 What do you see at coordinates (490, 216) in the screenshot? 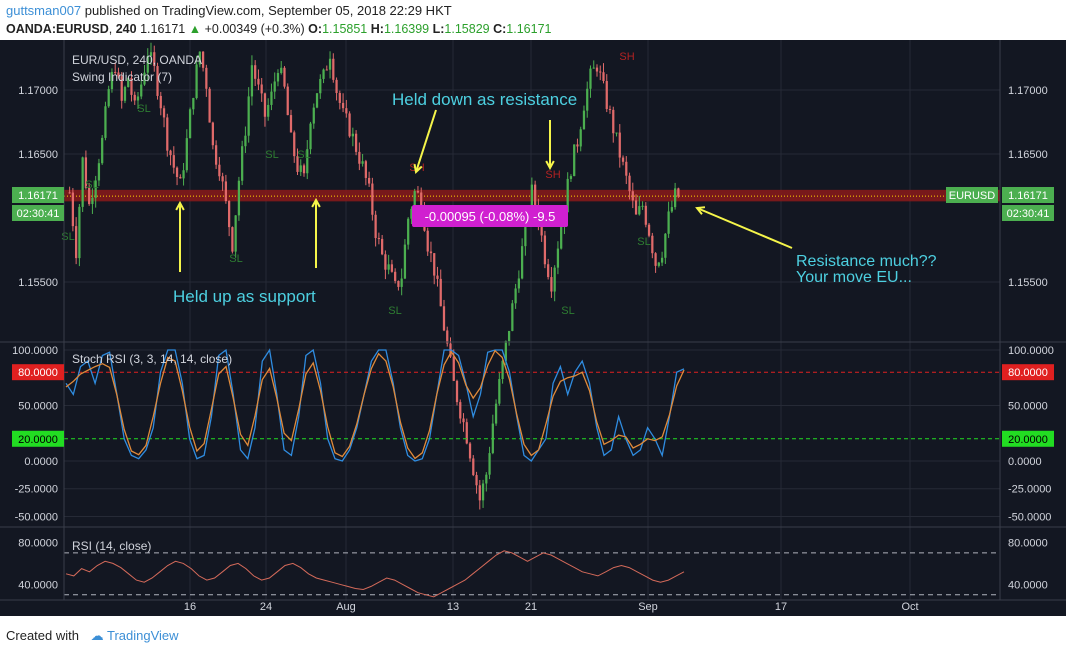
I see `measure-tool: -0.00095 (-0.08%) -9.5` at bounding box center [490, 216].